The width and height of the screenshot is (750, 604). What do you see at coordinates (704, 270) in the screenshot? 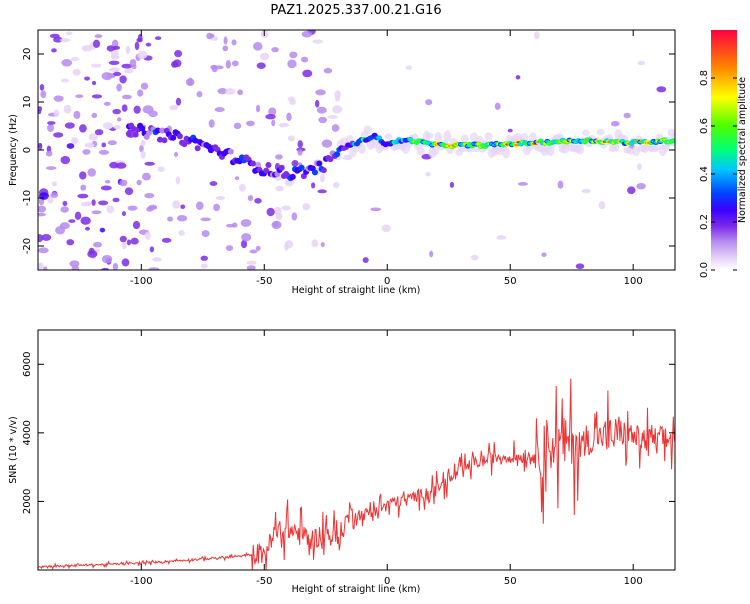
I see `colorbar-tick-label: 0.0` at bounding box center [704, 270].